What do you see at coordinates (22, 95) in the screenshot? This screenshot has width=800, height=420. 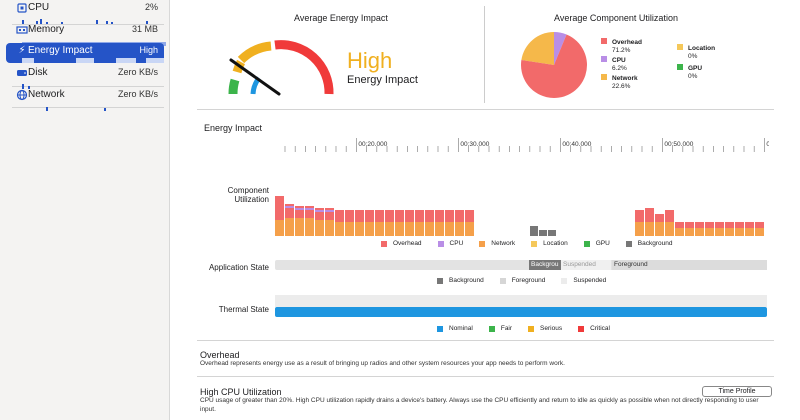 I see `network-icon` at bounding box center [22, 95].